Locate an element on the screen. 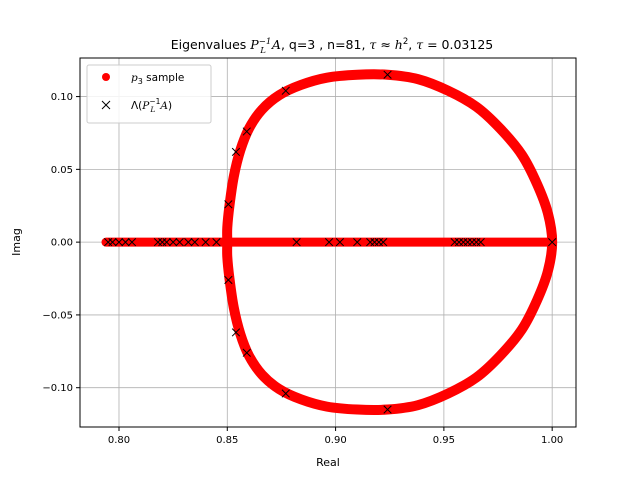 The width and height of the screenshot is (640, 480). legend-label-p3-sample: p3 sample is located at coordinates (157, 79).